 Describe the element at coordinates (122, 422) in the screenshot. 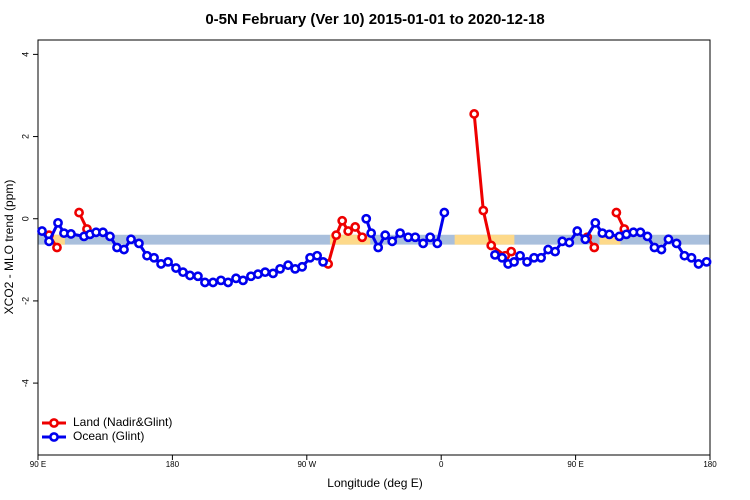

I see `legend-label: Land (Nadir&Glint)` at that location.